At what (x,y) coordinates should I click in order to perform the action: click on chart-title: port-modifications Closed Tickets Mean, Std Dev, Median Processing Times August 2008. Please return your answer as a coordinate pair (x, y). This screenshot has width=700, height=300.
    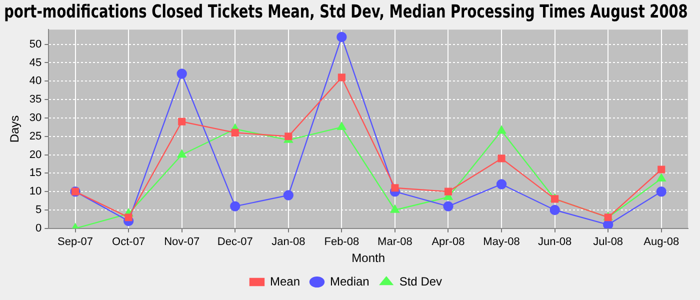
    Looking at the image, I should click on (346, 11).